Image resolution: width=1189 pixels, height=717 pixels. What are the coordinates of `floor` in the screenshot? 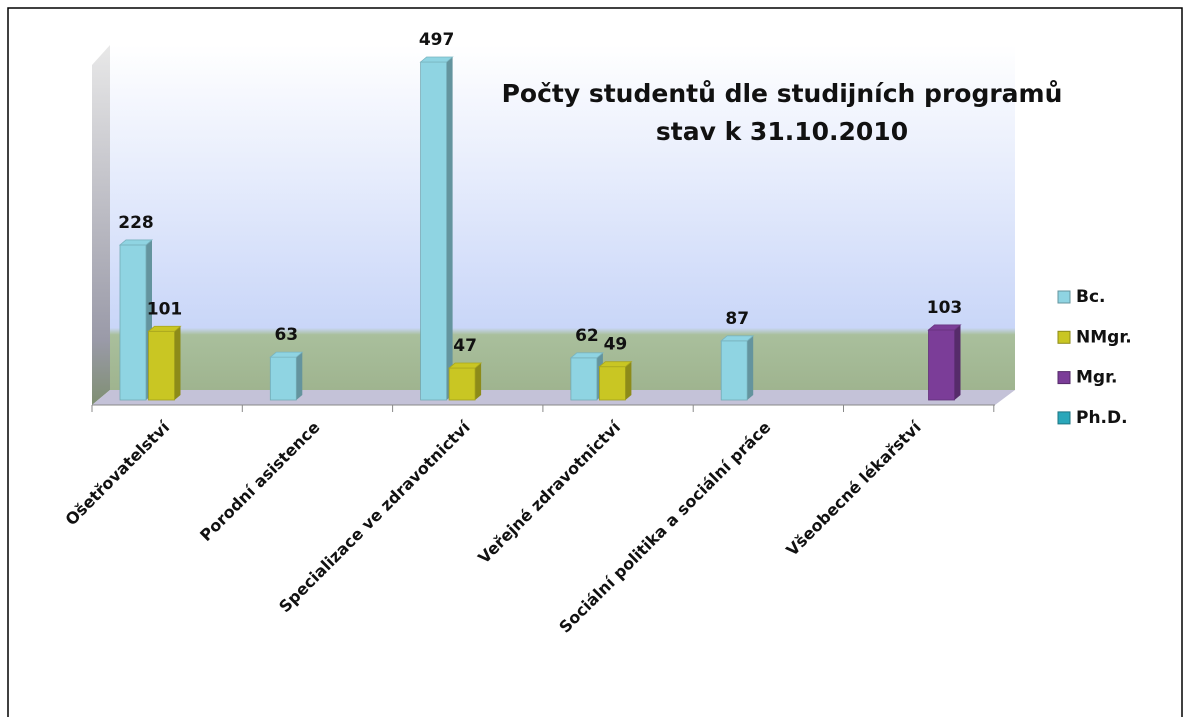 It's located at (553, 397).